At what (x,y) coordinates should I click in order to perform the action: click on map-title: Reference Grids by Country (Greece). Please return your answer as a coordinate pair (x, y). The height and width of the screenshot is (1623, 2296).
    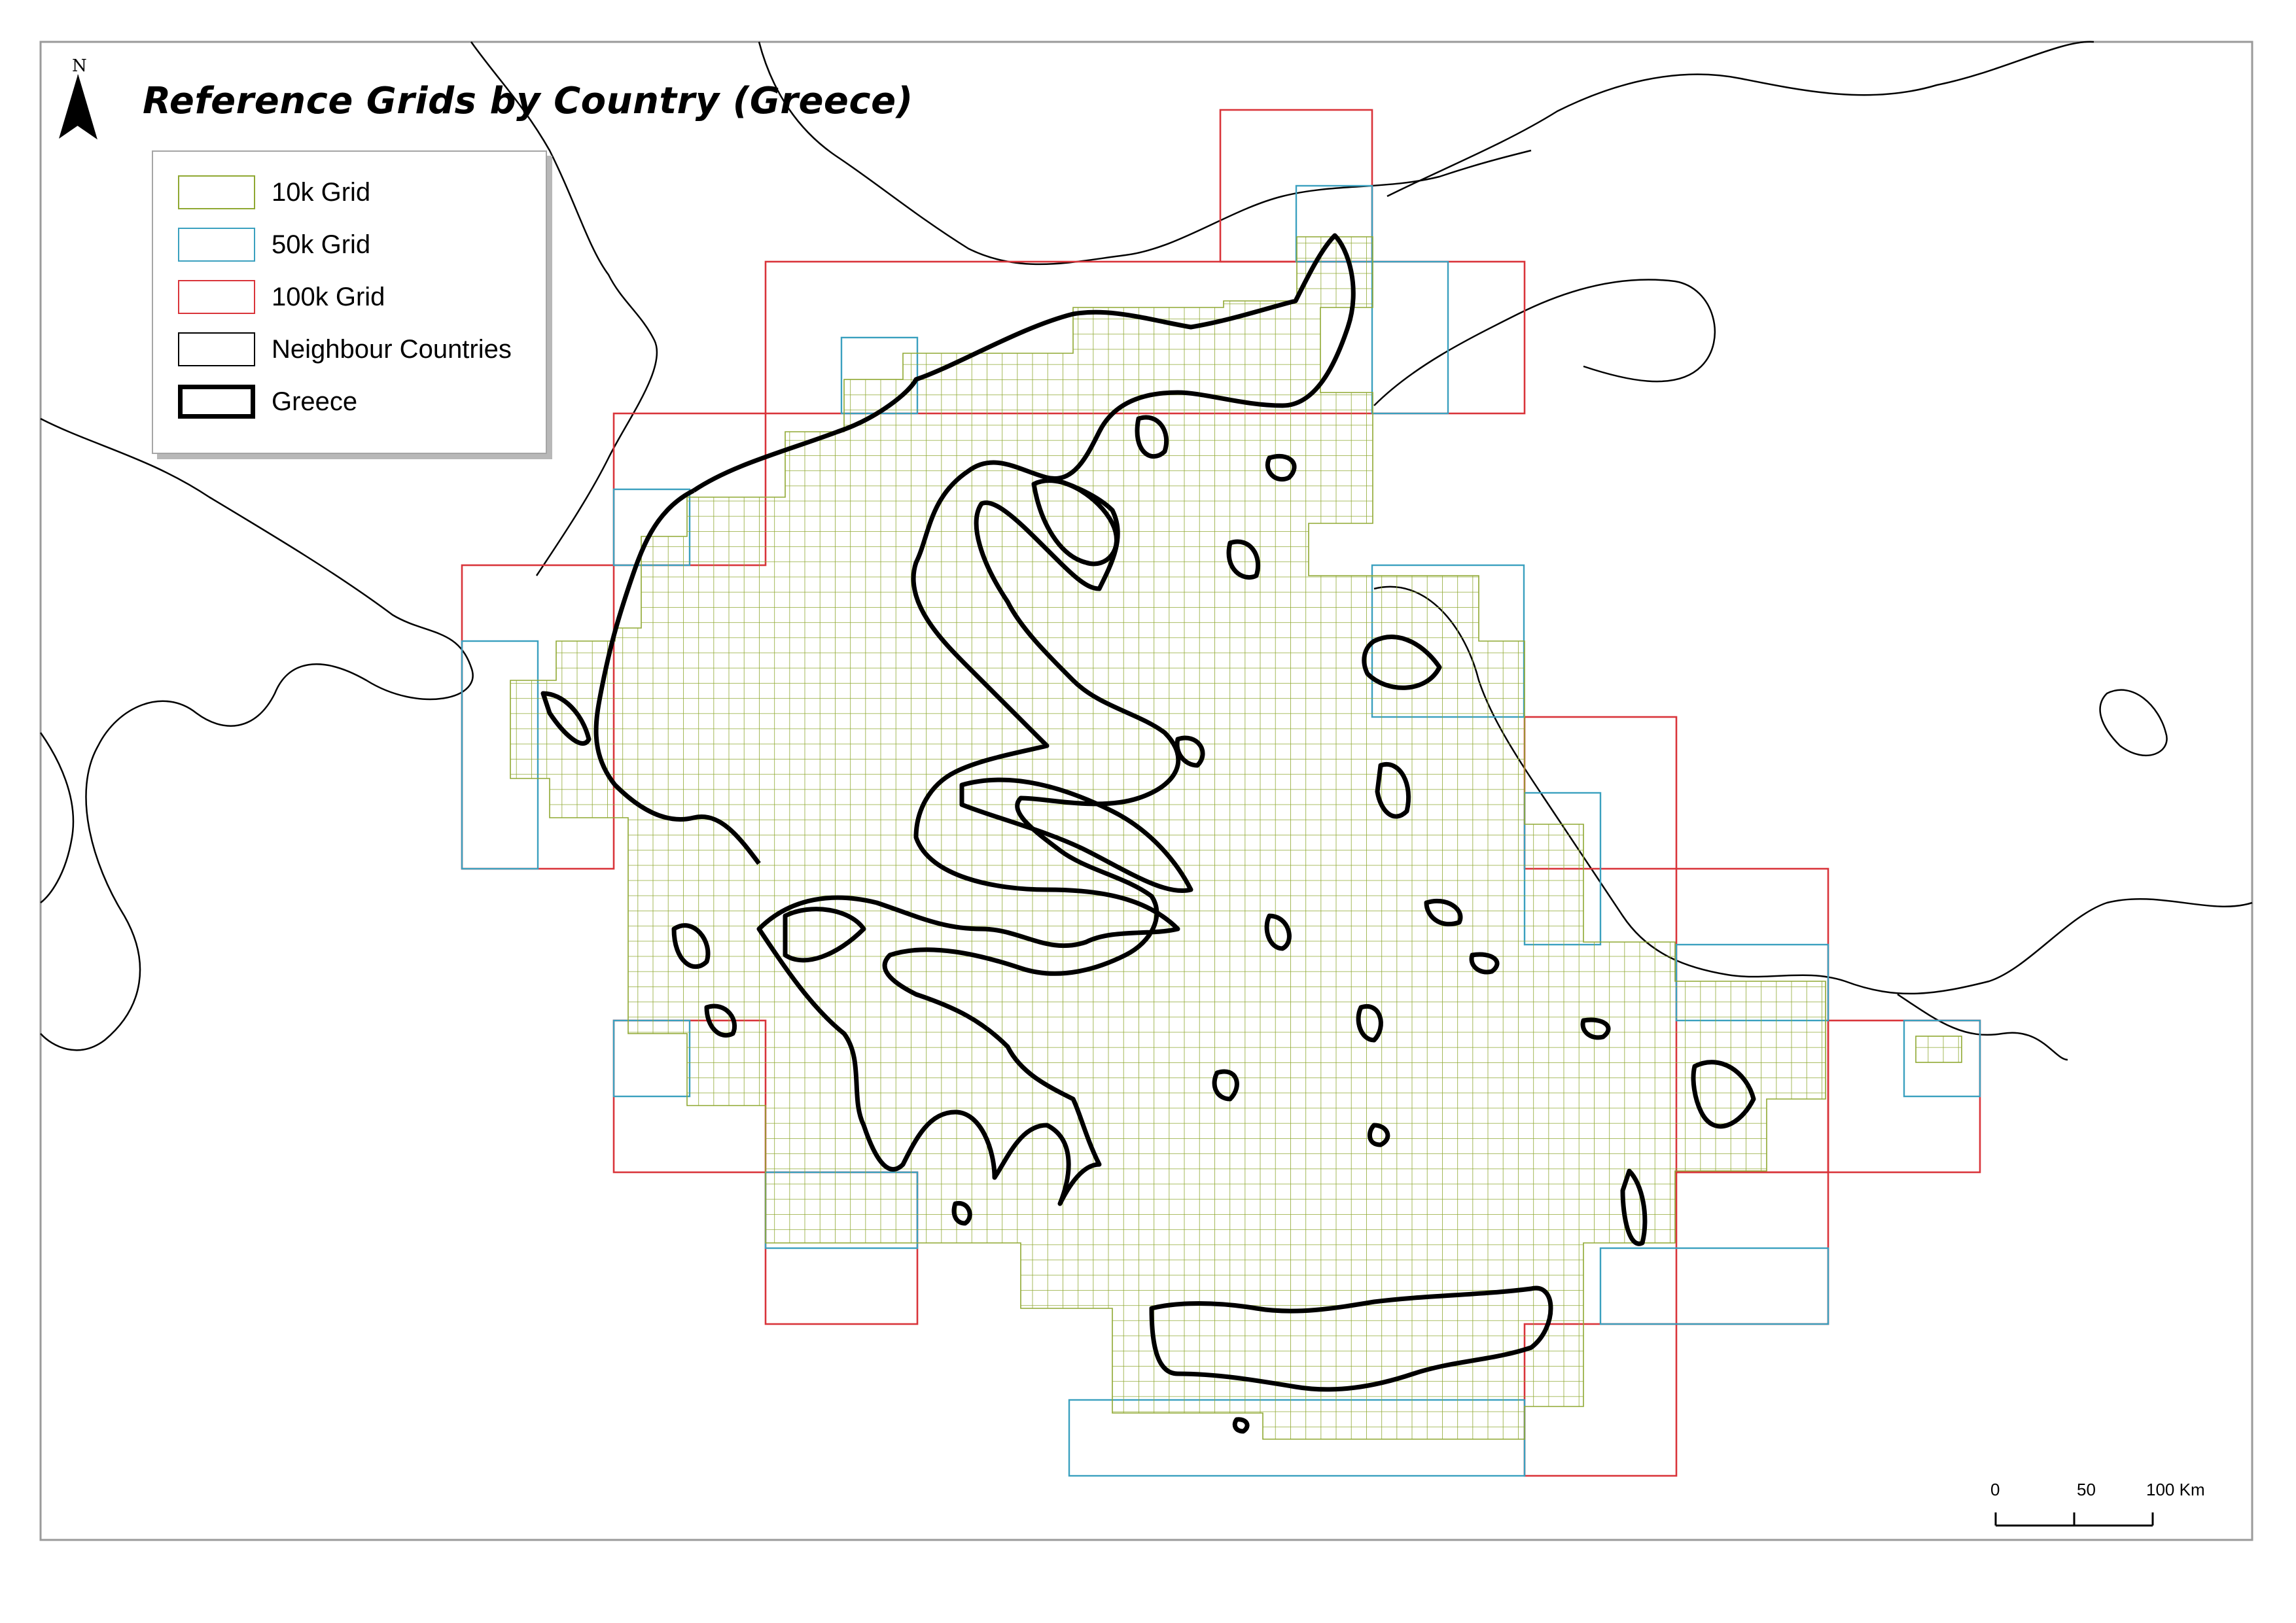
    Looking at the image, I should click on (528, 101).